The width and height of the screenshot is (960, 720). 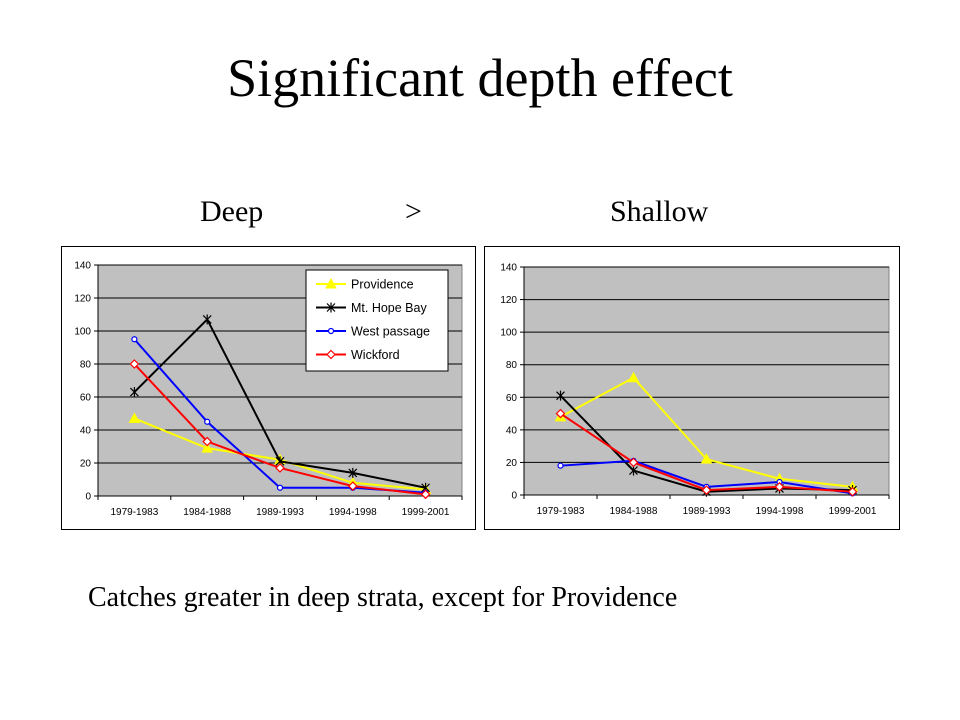 I want to click on slide-title: Significant depth effect, so click(x=480, y=78).